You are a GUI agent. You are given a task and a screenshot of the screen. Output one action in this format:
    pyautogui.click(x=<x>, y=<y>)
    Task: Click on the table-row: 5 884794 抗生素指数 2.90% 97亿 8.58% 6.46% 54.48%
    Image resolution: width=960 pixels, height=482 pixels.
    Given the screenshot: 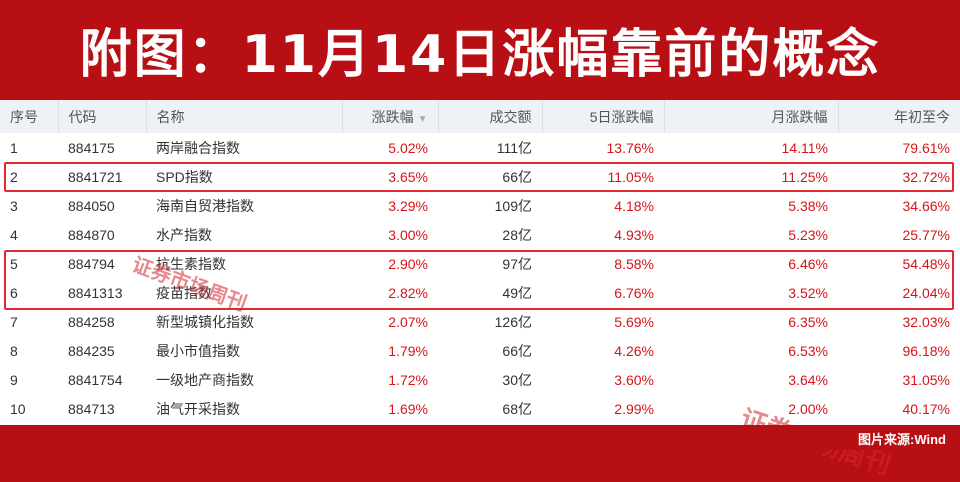 What is the action you would take?
    pyautogui.click(x=480, y=263)
    